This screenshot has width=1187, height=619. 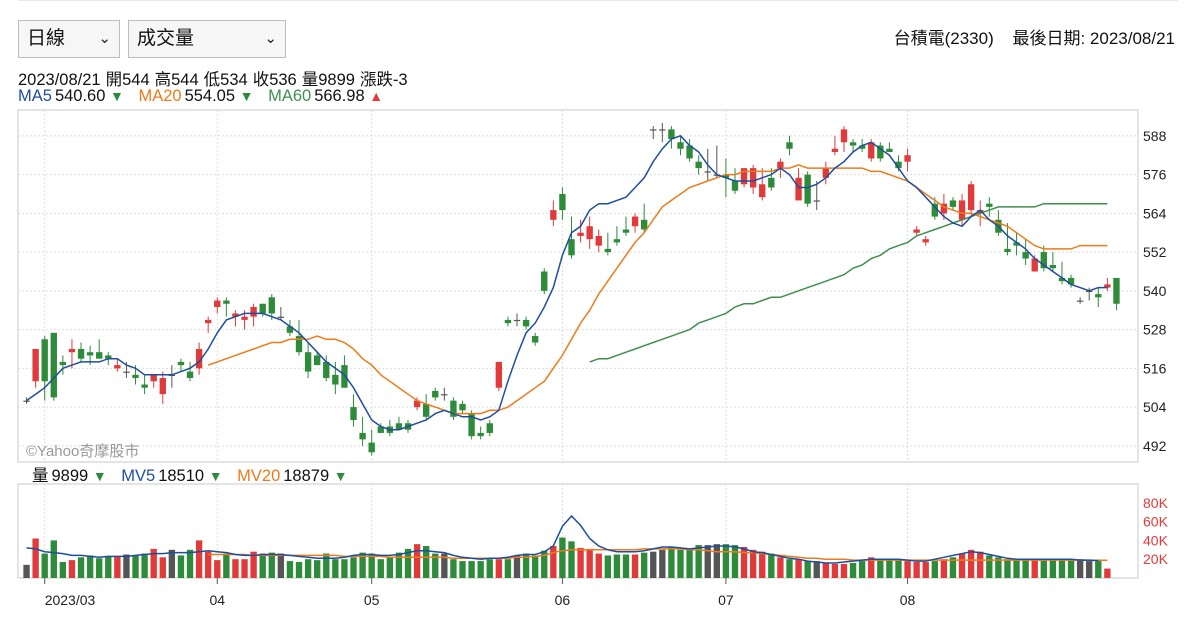 What do you see at coordinates (181, 476) in the screenshot?
I see `mv5-value: 18510` at bounding box center [181, 476].